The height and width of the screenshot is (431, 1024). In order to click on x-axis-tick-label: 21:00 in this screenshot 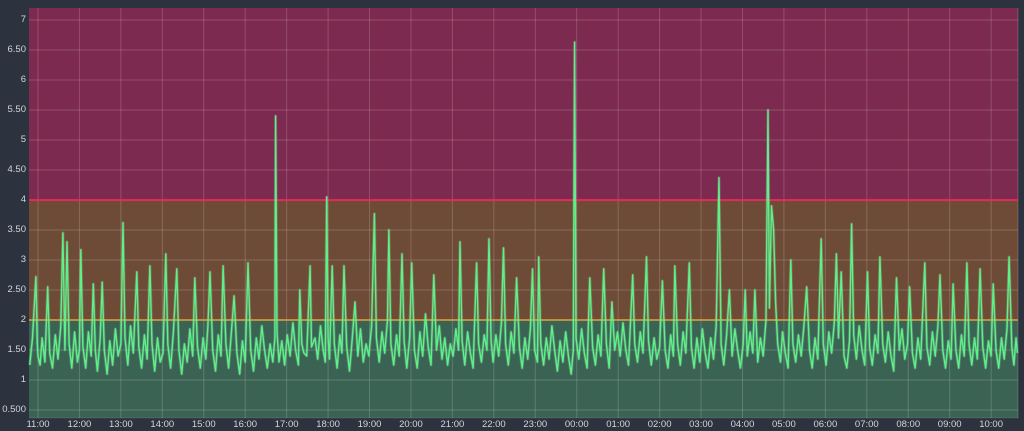, I will do `click(452, 424)`.